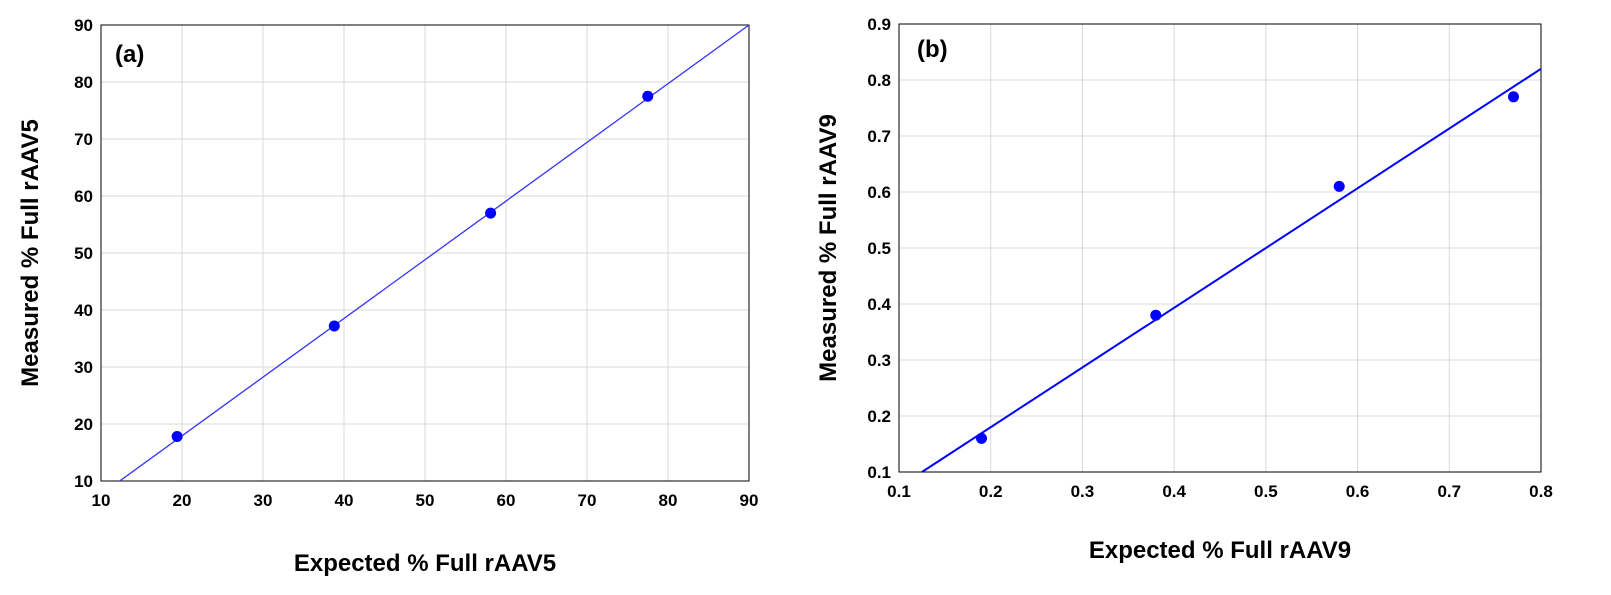  I want to click on y-tick-label: 0.2, so click(879, 416).